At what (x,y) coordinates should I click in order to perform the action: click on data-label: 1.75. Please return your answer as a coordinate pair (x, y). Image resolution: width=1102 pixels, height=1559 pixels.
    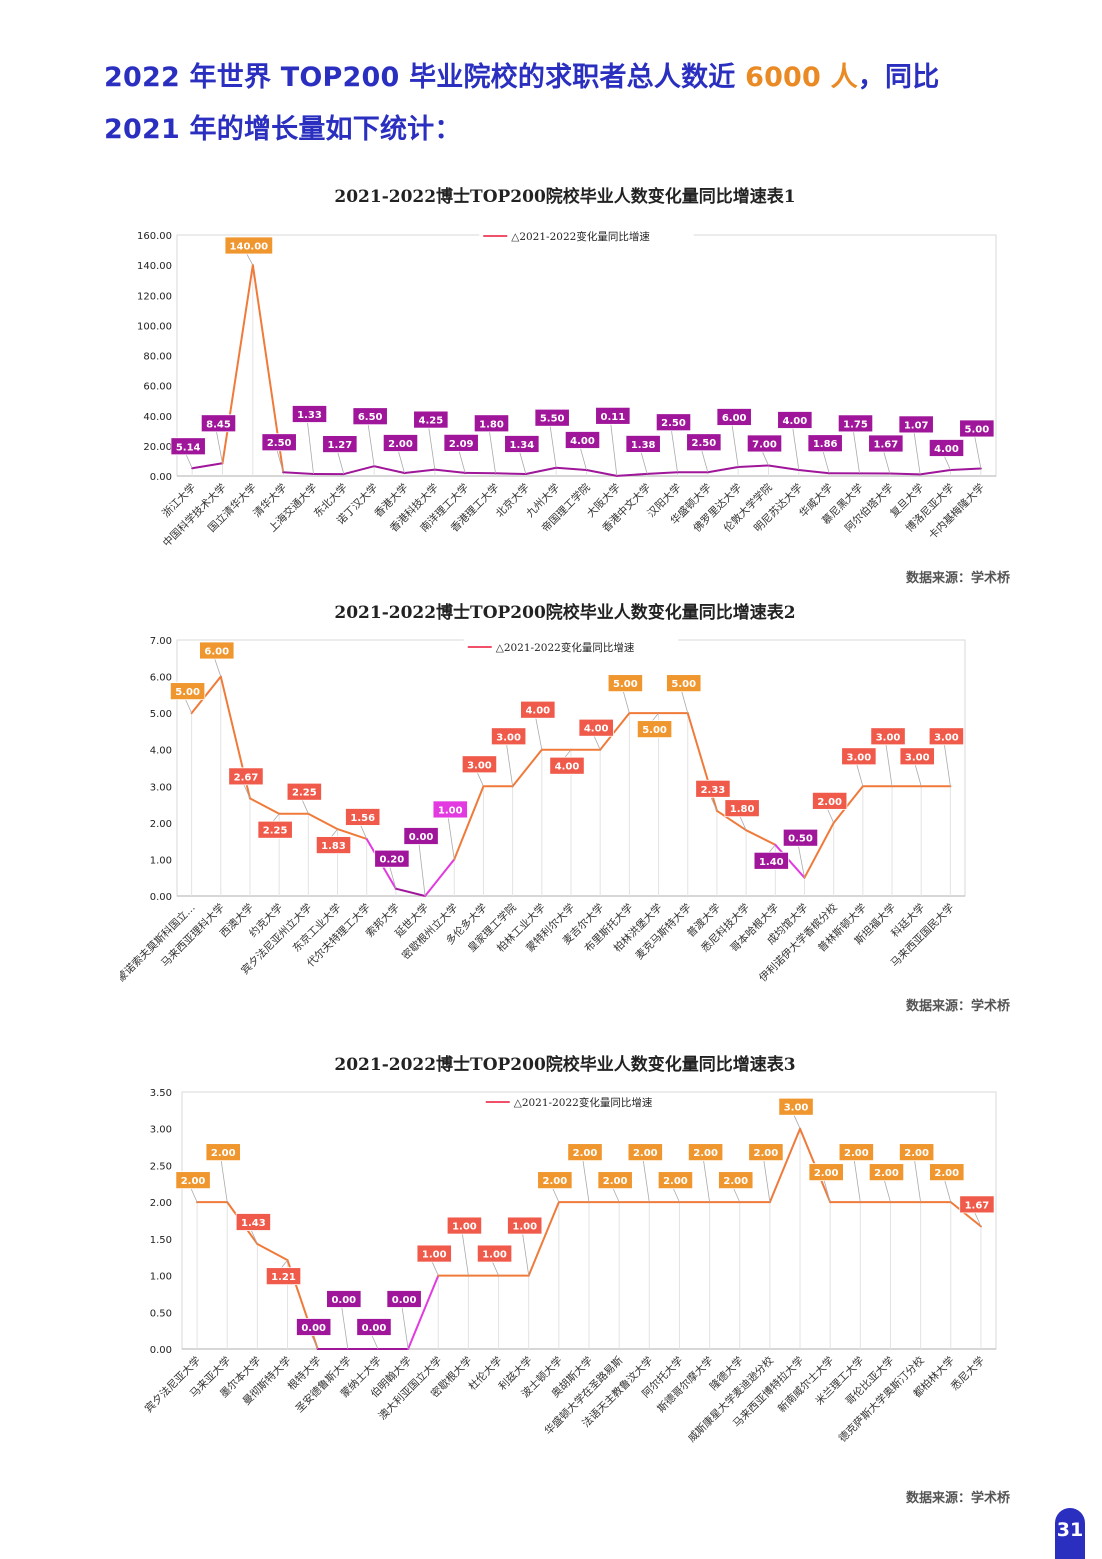
    Looking at the image, I should click on (855, 444).